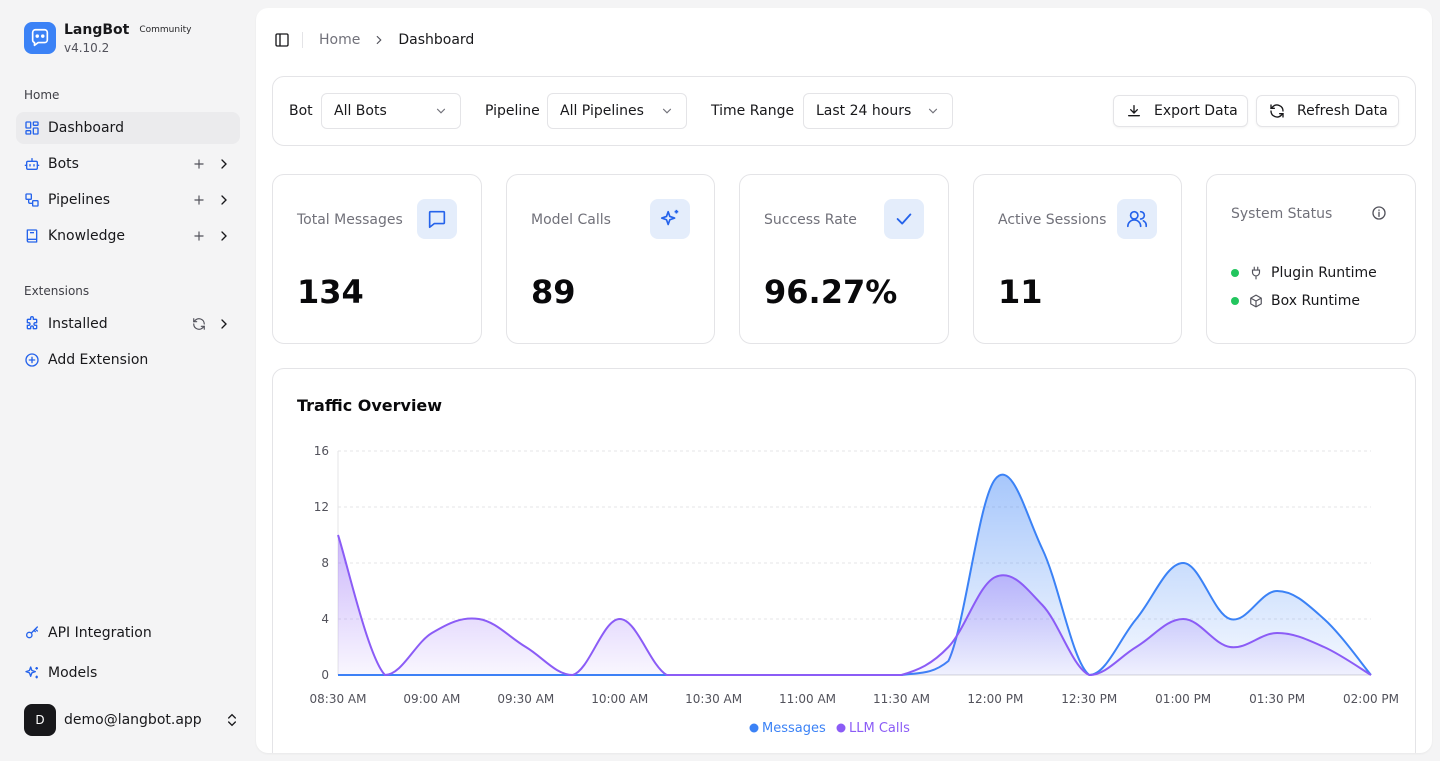 Image resolution: width=1440 pixels, height=761 pixels. What do you see at coordinates (165, 30) in the screenshot?
I see `brand-badge: Community` at bounding box center [165, 30].